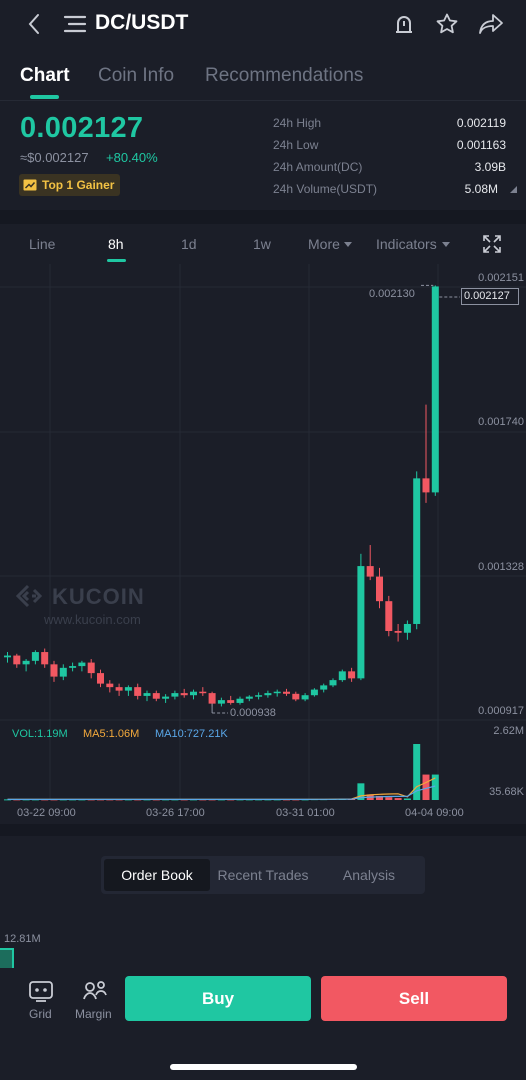 Image resolution: width=526 pixels, height=1080 pixels. I want to click on tab-active-indicator, so click(44, 97).